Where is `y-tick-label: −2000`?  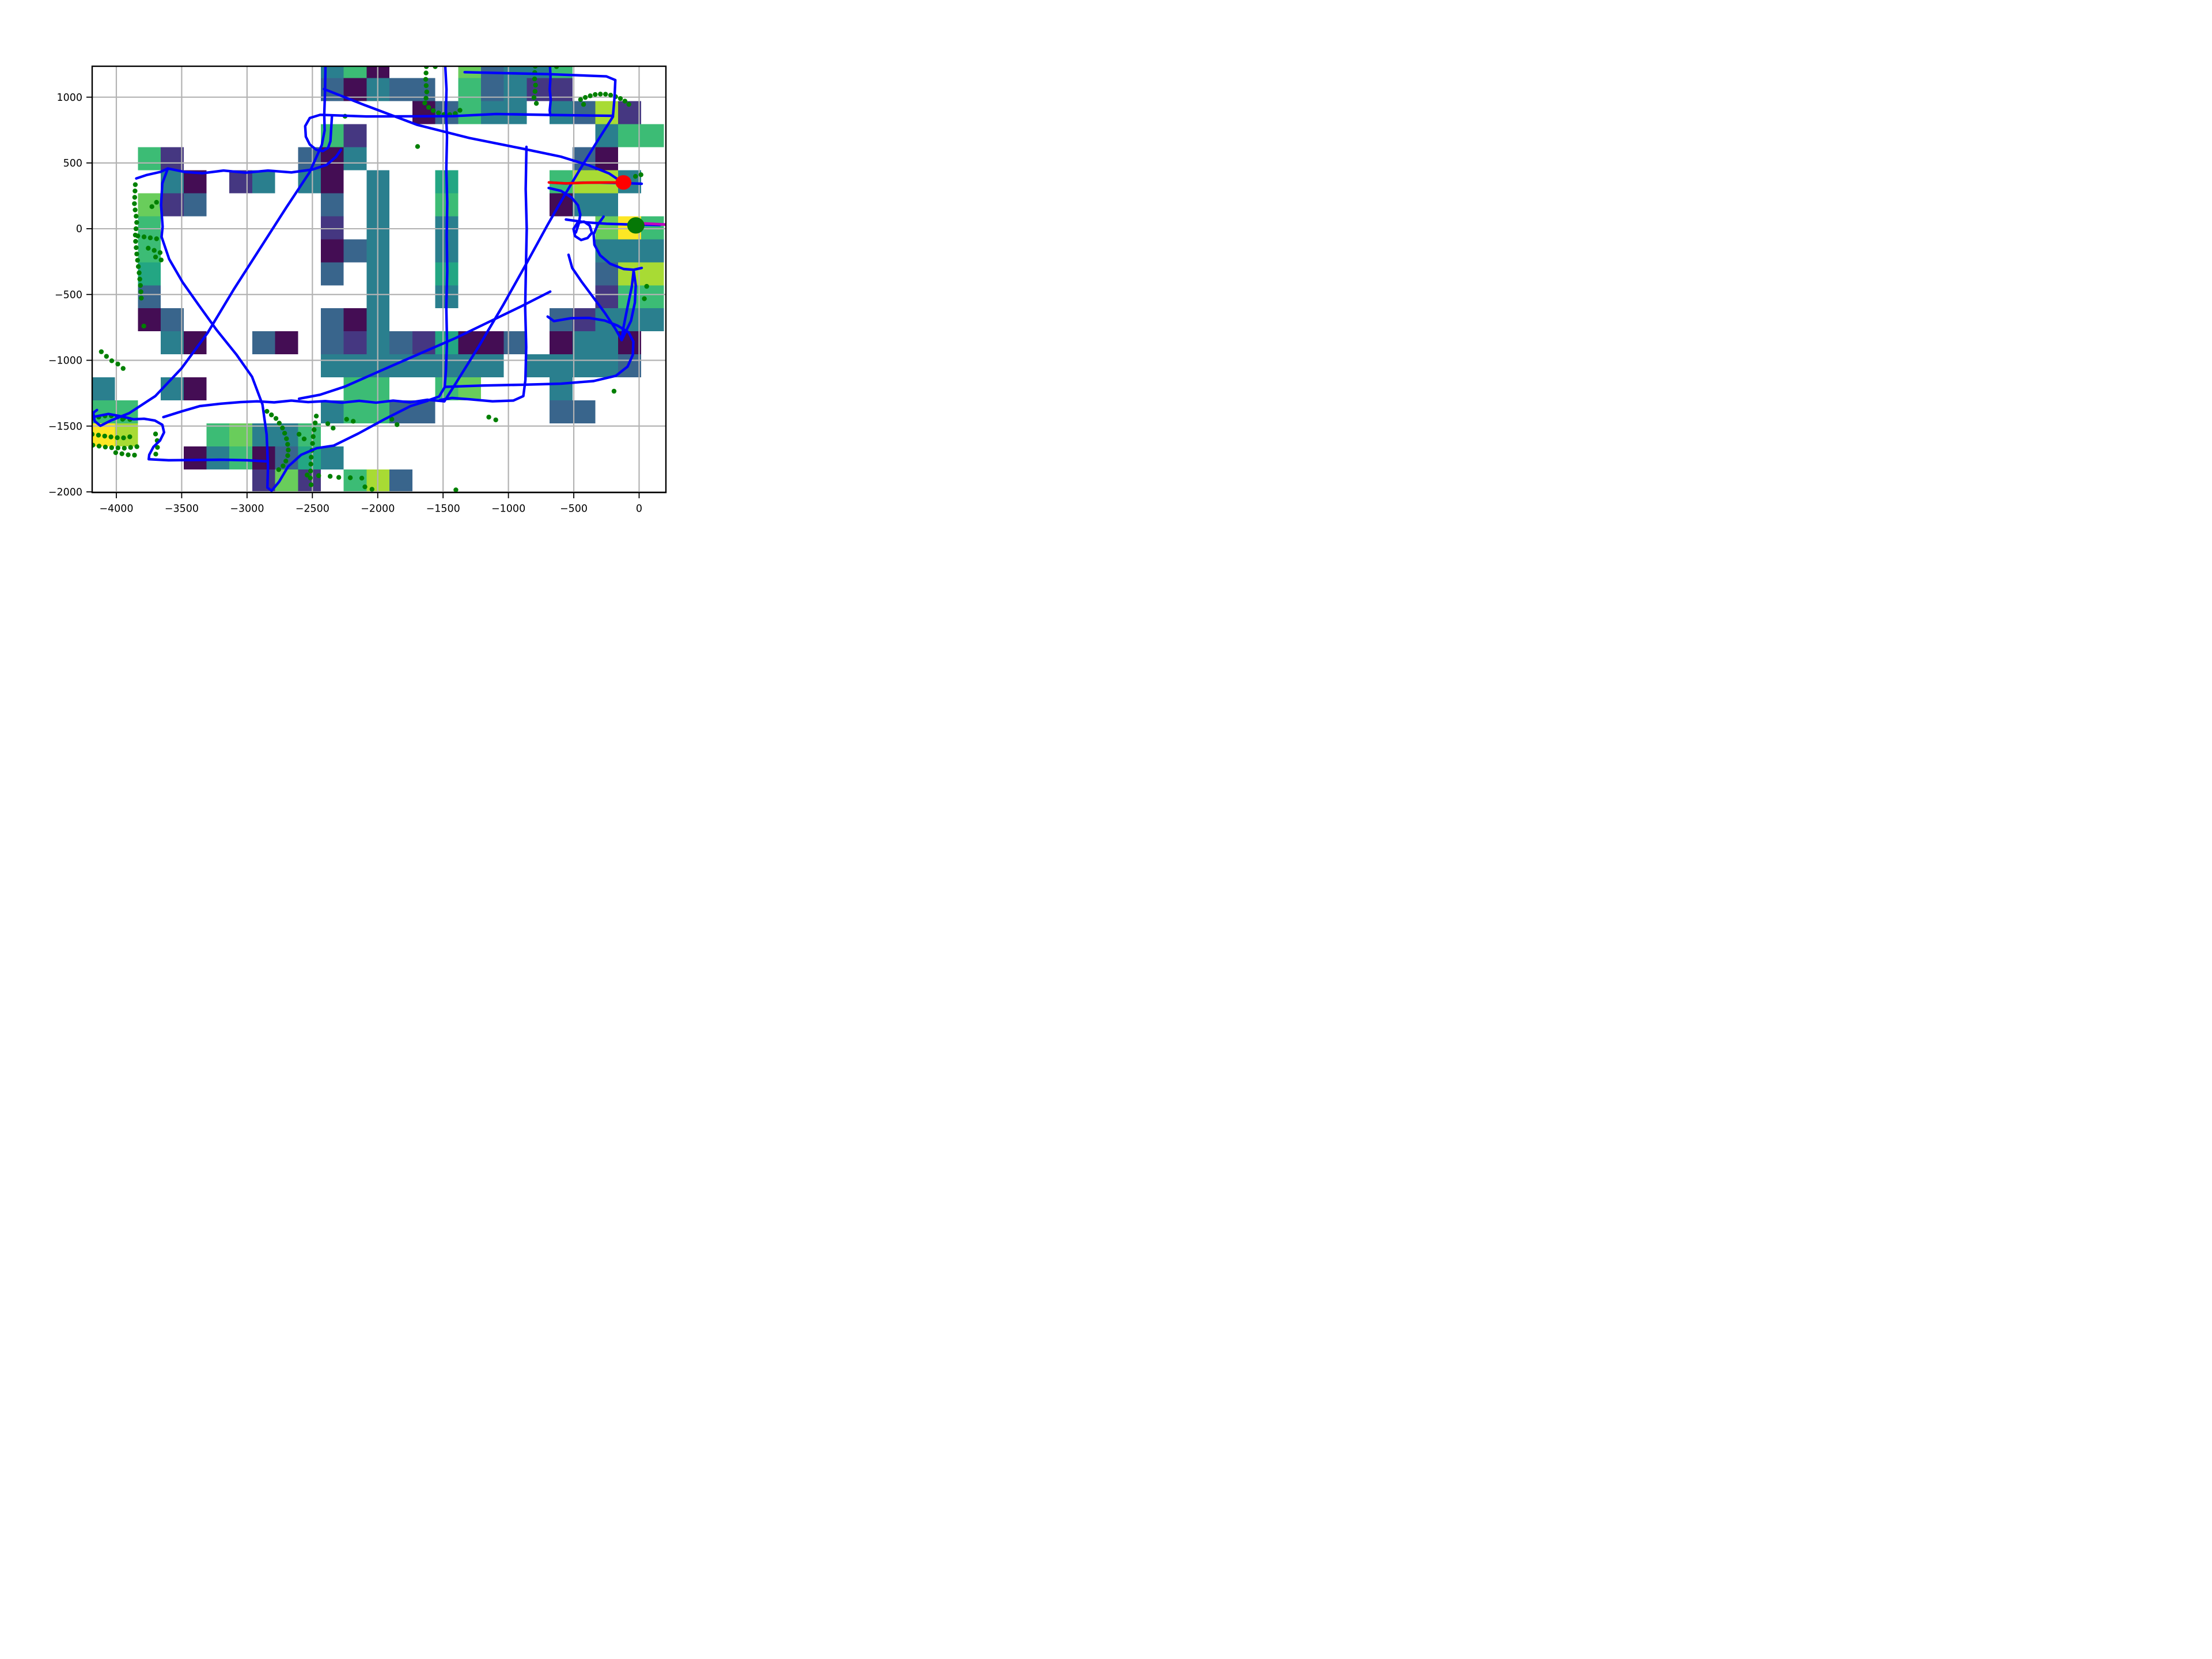 y-tick-label: −2000 is located at coordinates (65, 492).